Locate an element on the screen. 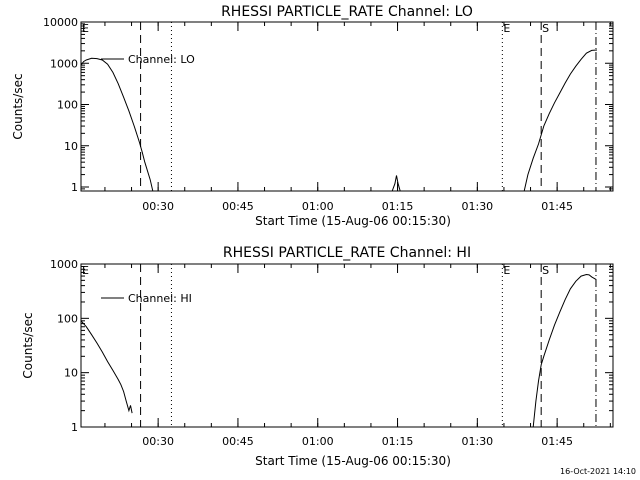  y-tick-label: 10000 is located at coordinates (60, 22).